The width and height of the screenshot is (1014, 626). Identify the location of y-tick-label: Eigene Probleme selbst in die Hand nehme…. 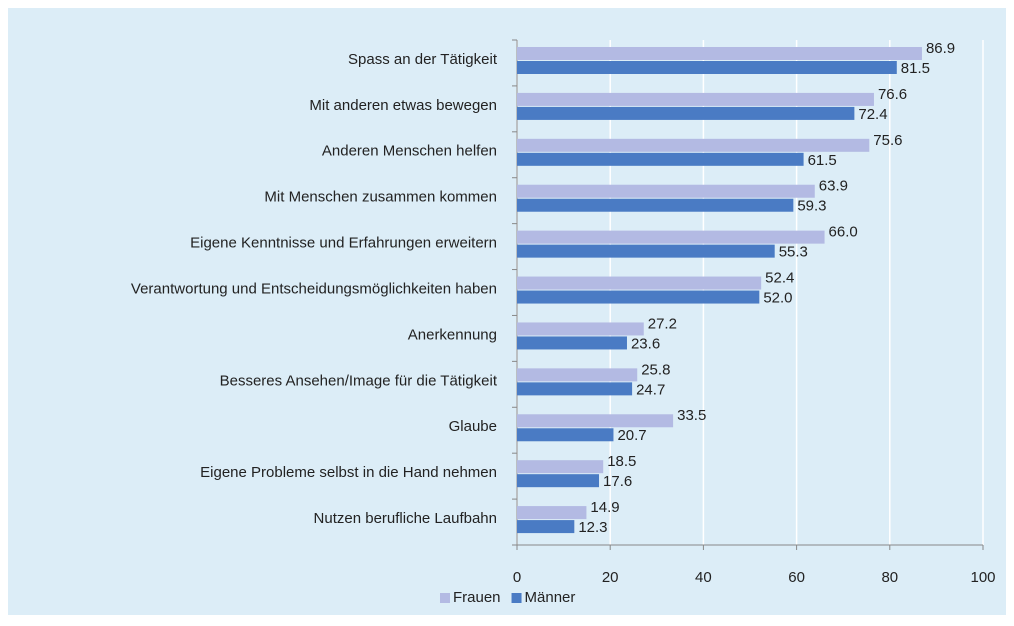
(348, 472).